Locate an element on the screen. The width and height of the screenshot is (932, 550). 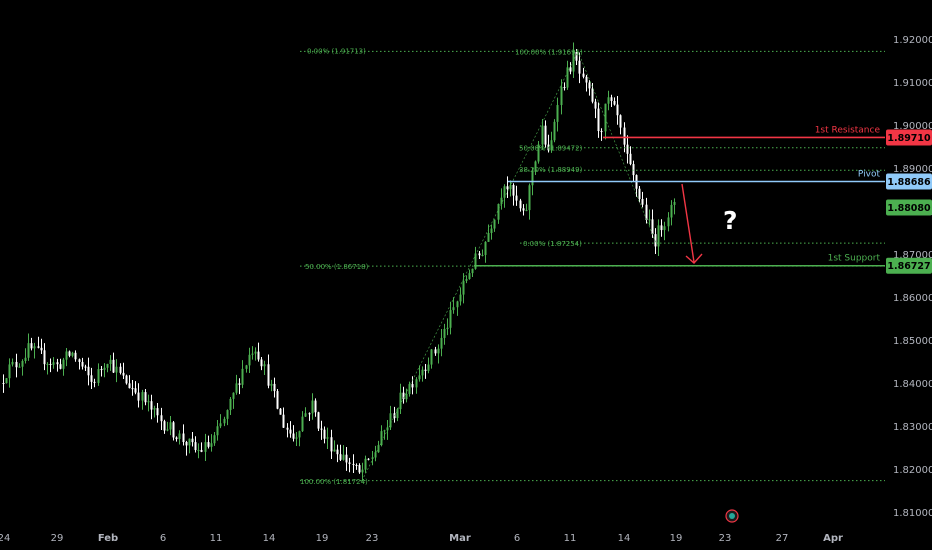
y-tick-label: 1.86000 is located at coordinates (912, 298).